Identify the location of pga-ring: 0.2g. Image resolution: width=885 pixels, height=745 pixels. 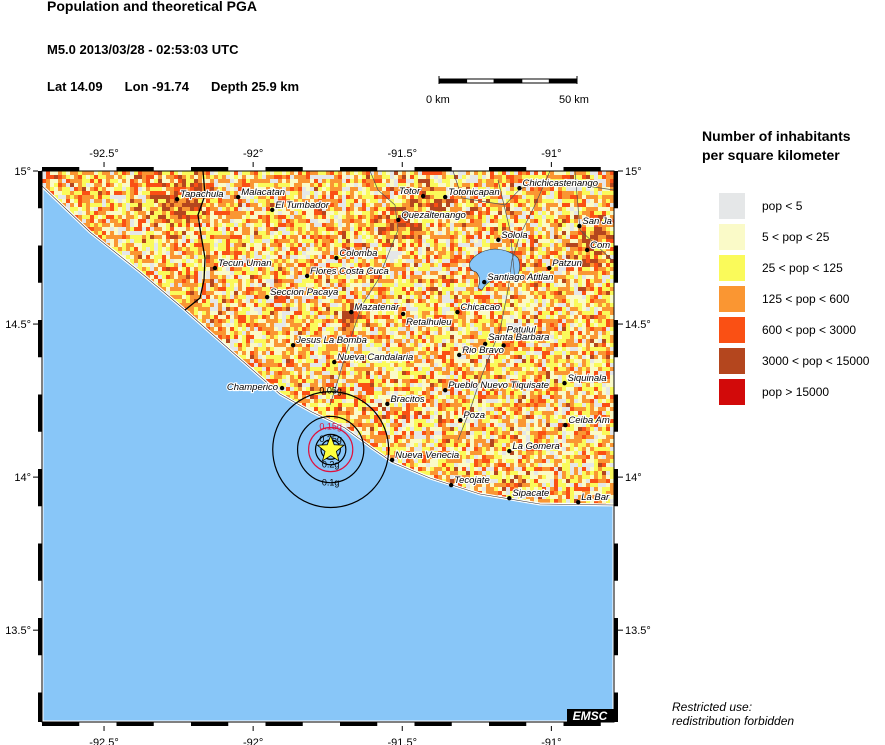
(330, 451).